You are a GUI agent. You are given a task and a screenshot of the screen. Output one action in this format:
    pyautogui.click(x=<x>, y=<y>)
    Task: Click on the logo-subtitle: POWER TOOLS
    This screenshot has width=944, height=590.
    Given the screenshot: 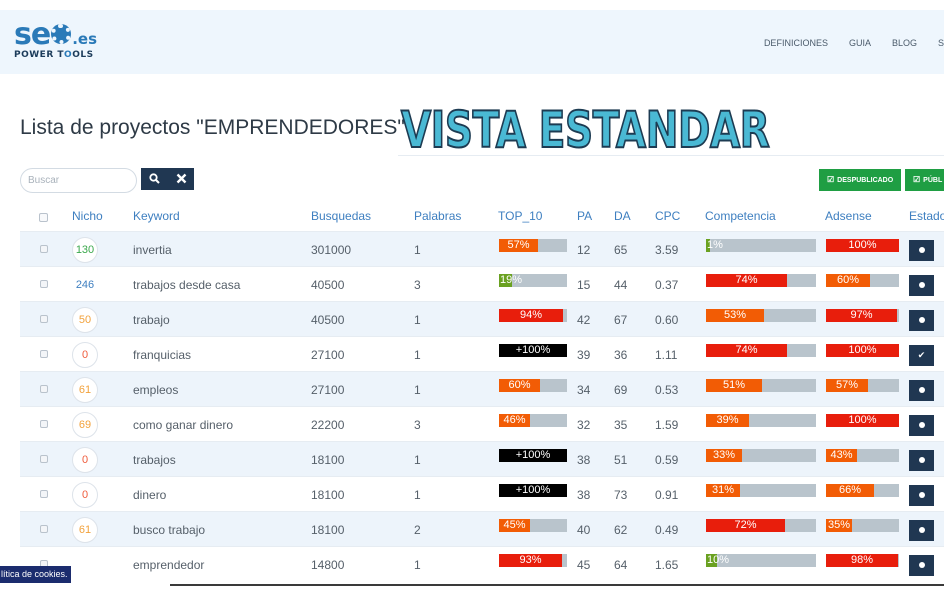 What is the action you would take?
    pyautogui.click(x=54, y=55)
    